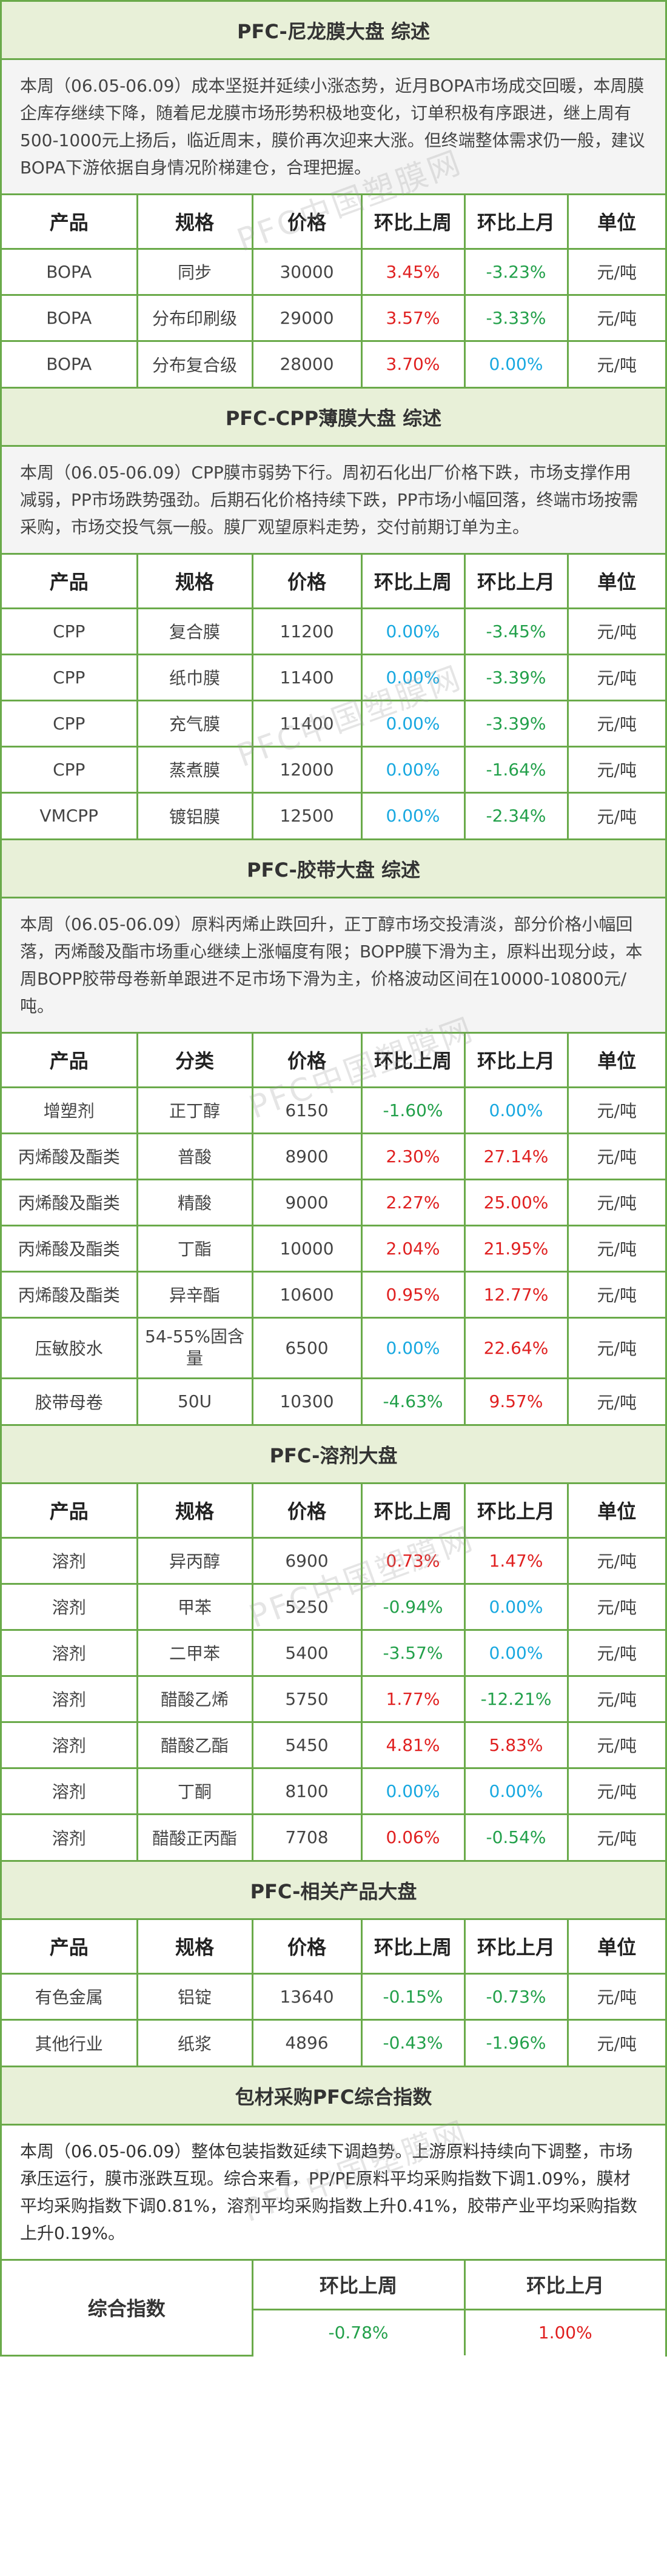 This screenshot has height=2576, width=667. What do you see at coordinates (516, 1347) in the screenshot?
I see `cell-mom: 22.64%` at bounding box center [516, 1347].